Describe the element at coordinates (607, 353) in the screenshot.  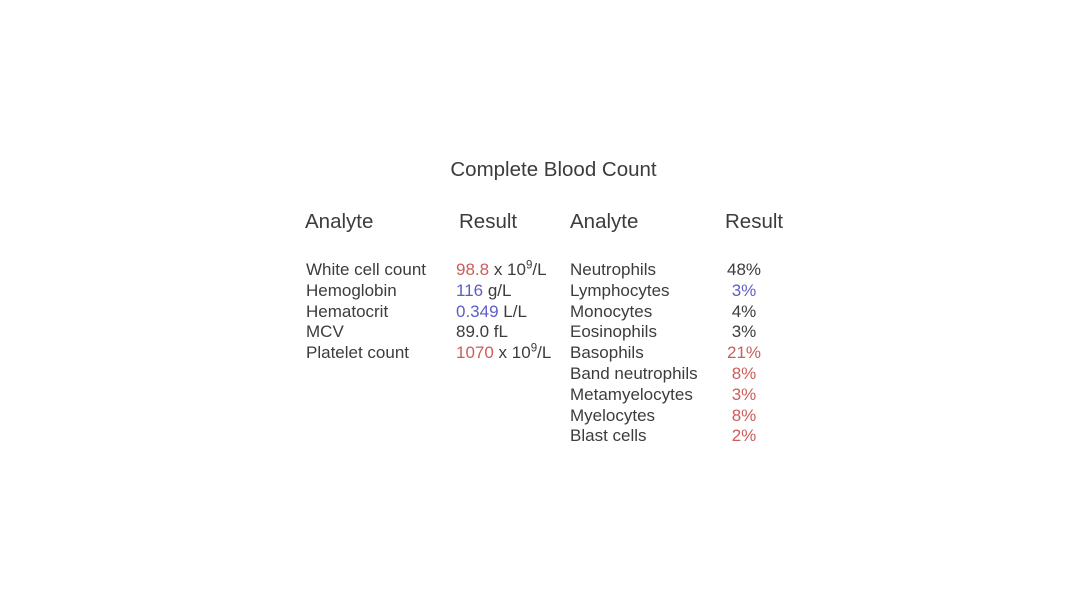
I see `analyte-label: Basophils` at that location.